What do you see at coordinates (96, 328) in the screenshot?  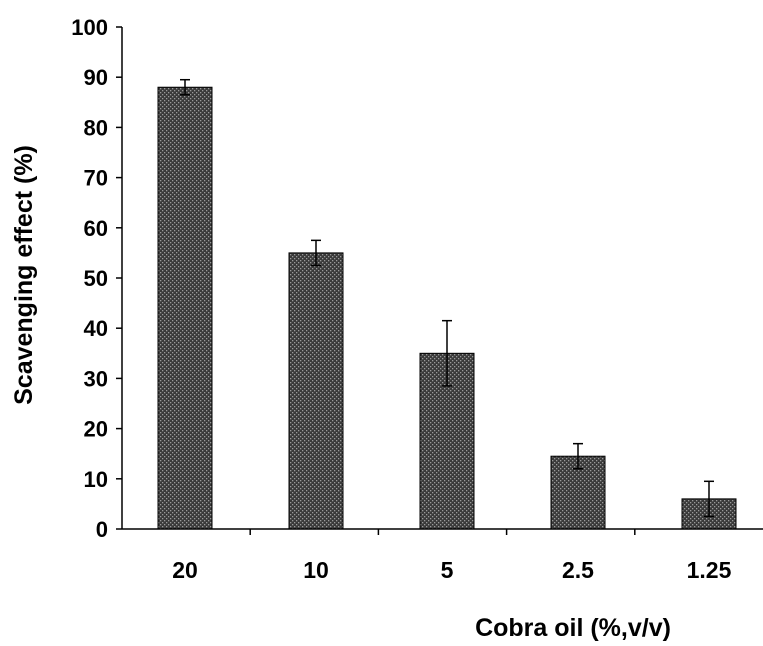 I see `y-tick-label: 40` at bounding box center [96, 328].